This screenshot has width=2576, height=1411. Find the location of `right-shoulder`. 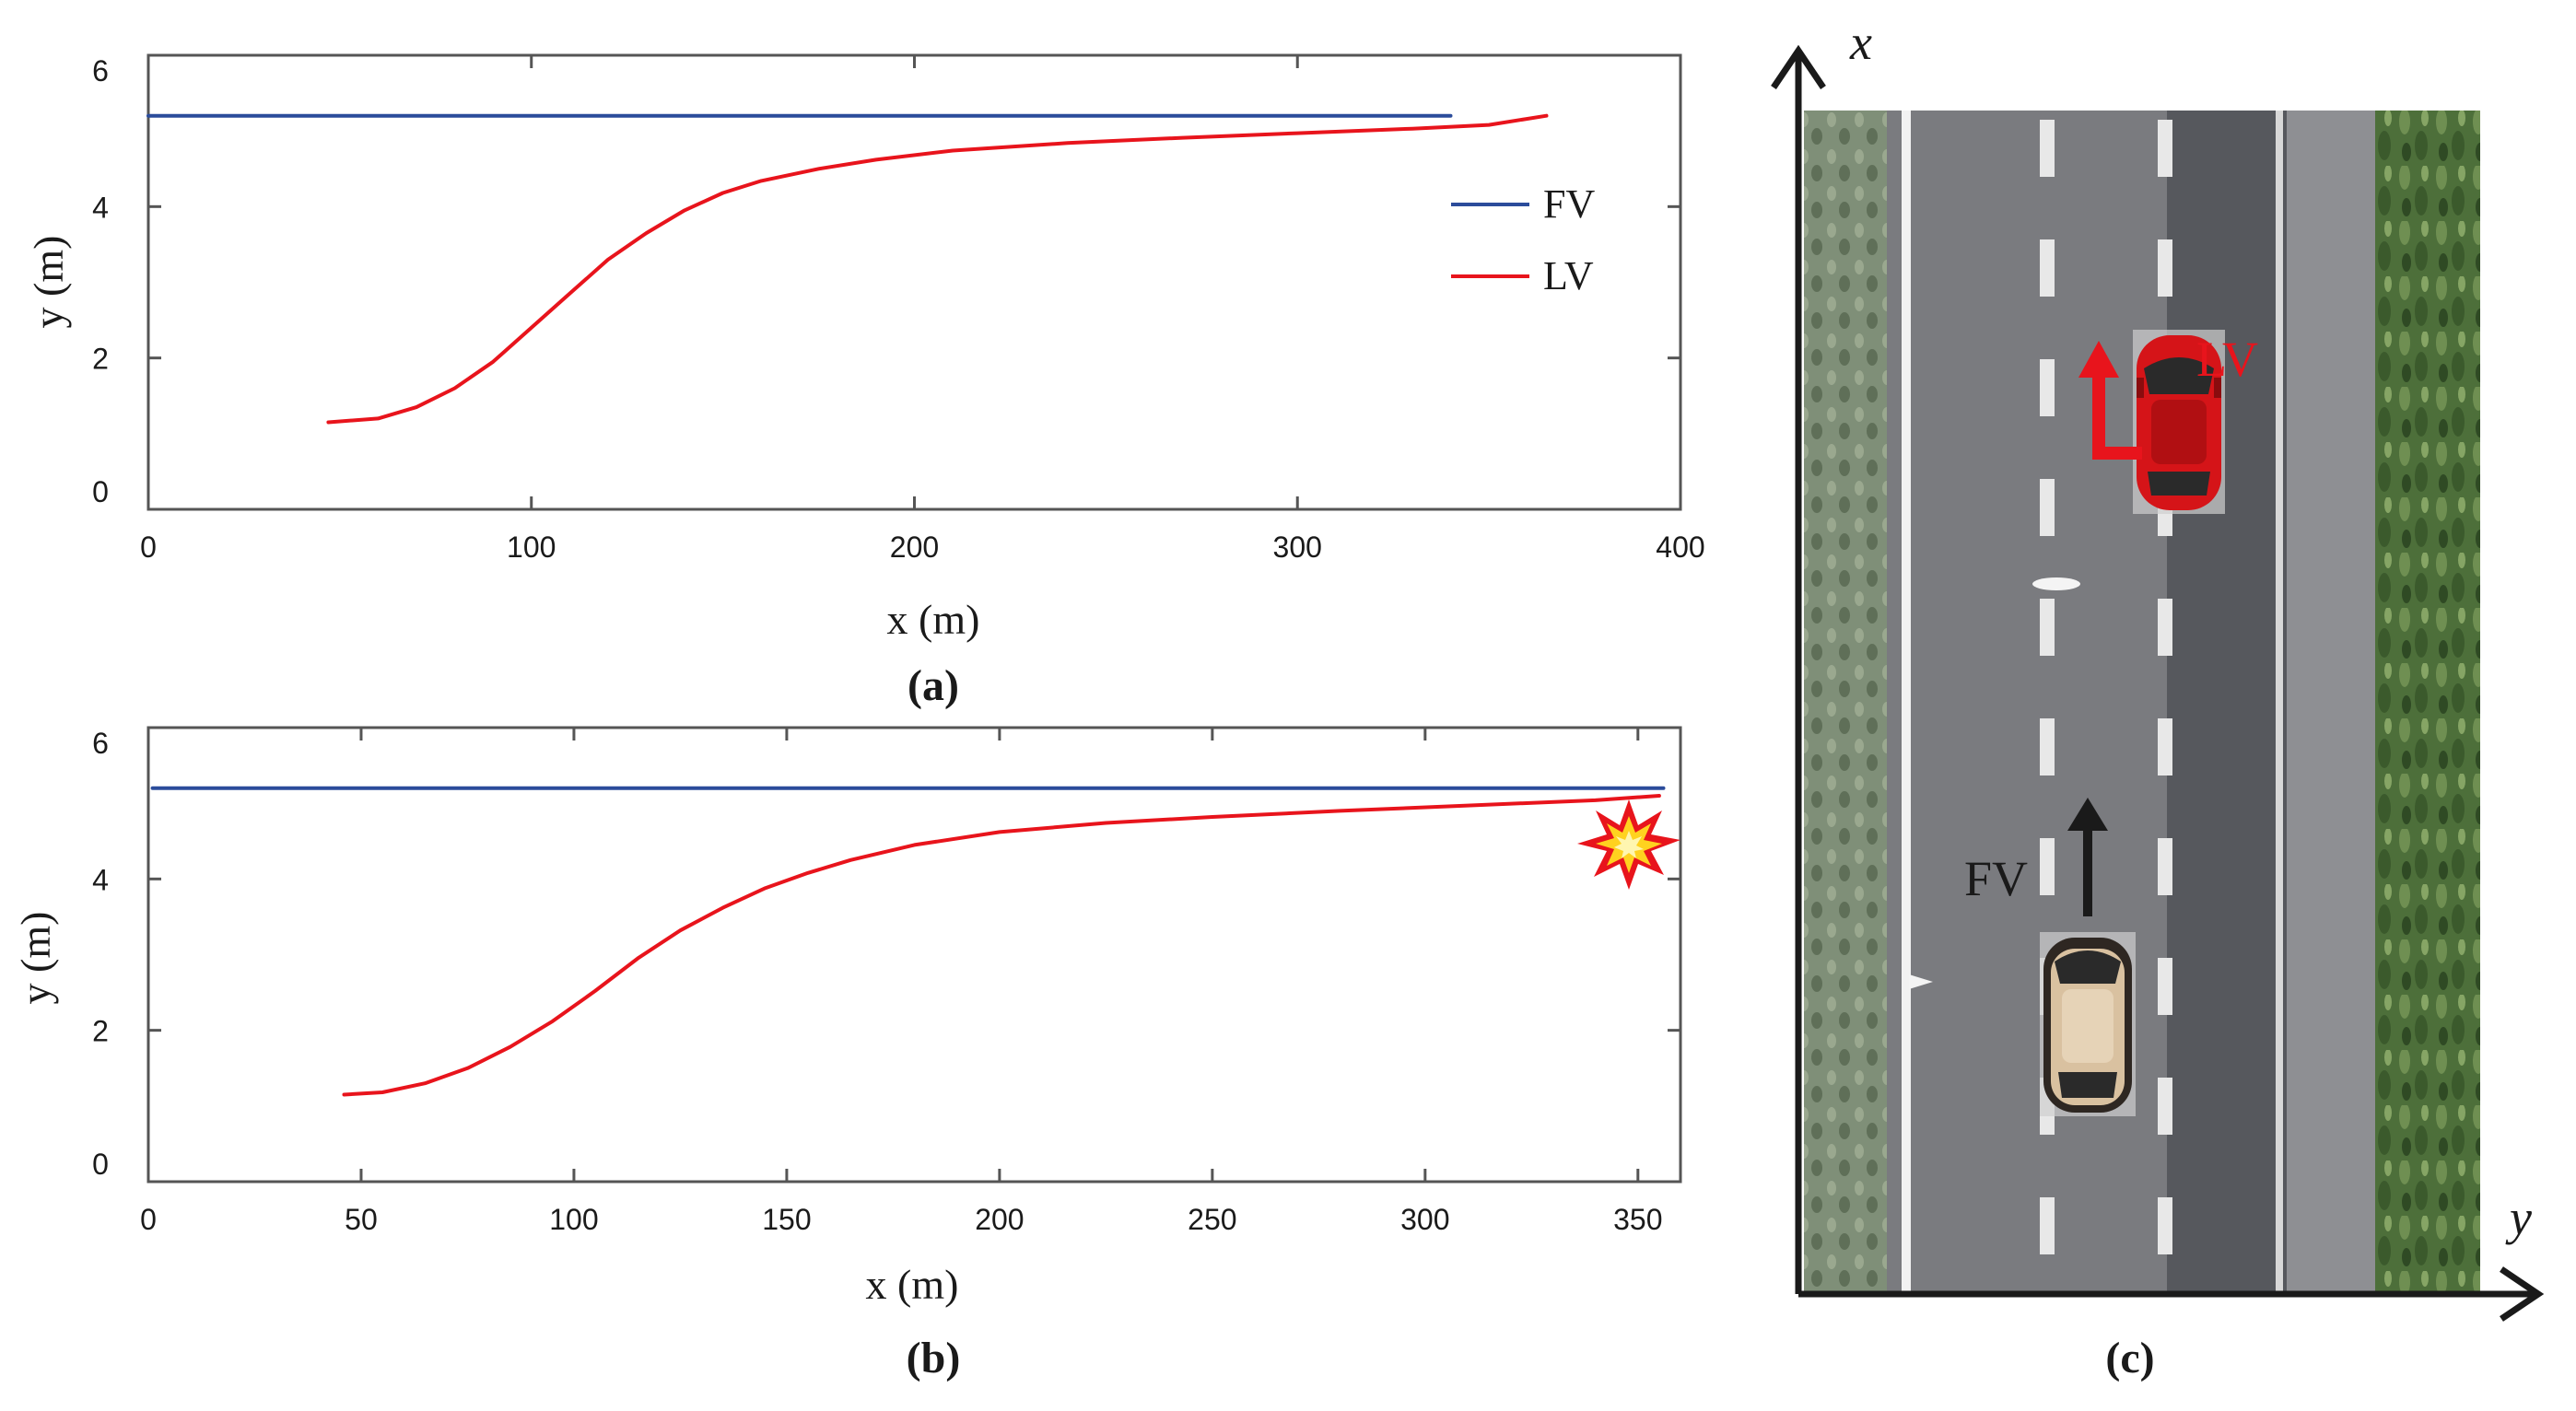

right-shoulder is located at coordinates (2331, 701).